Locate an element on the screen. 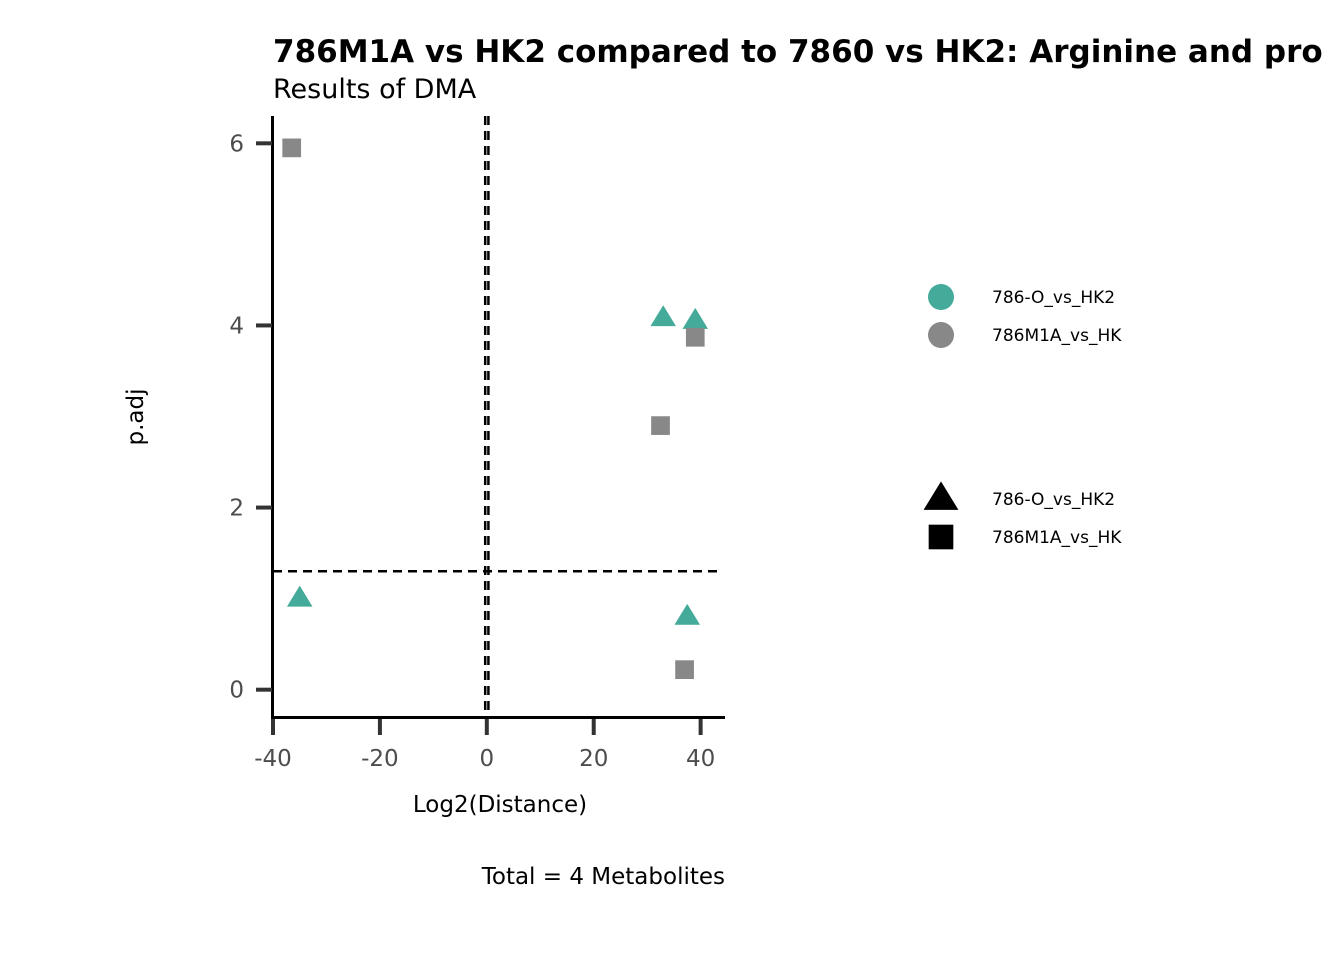  shape-legend: 786-O_vs_HK2 786M1A_vs_HK is located at coordinates (1022, 515).